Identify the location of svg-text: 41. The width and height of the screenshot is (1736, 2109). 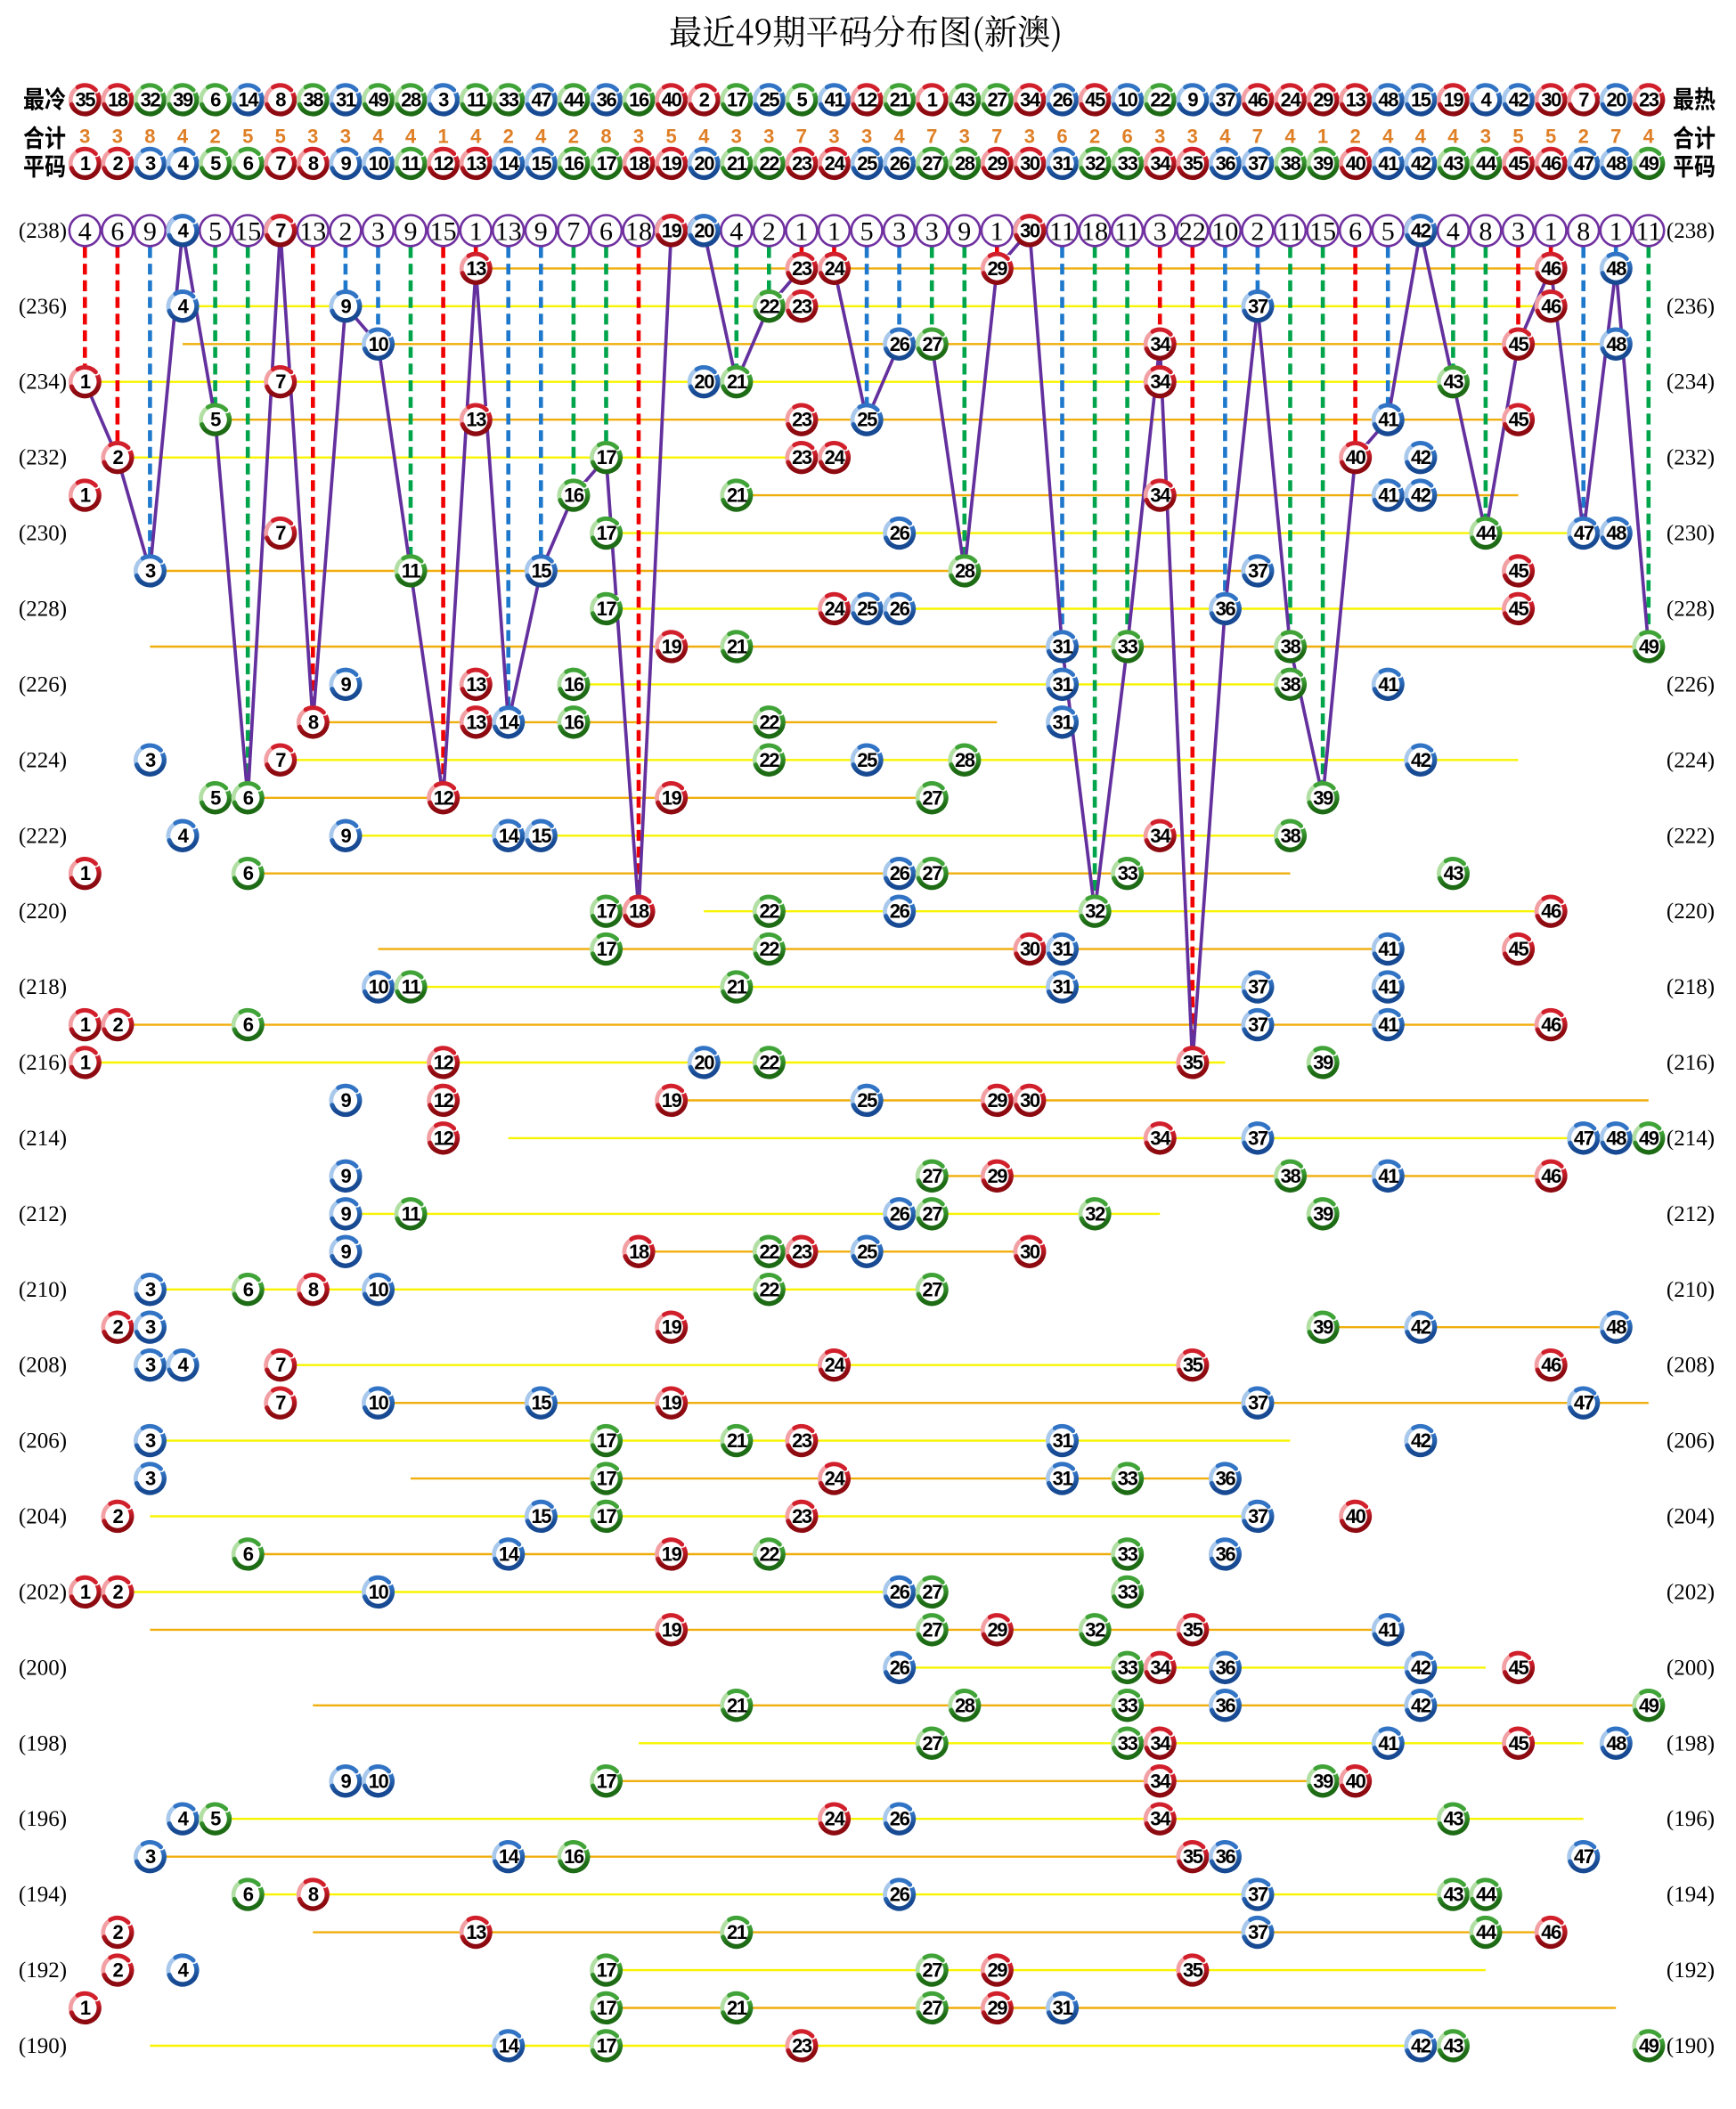
(1388, 684).